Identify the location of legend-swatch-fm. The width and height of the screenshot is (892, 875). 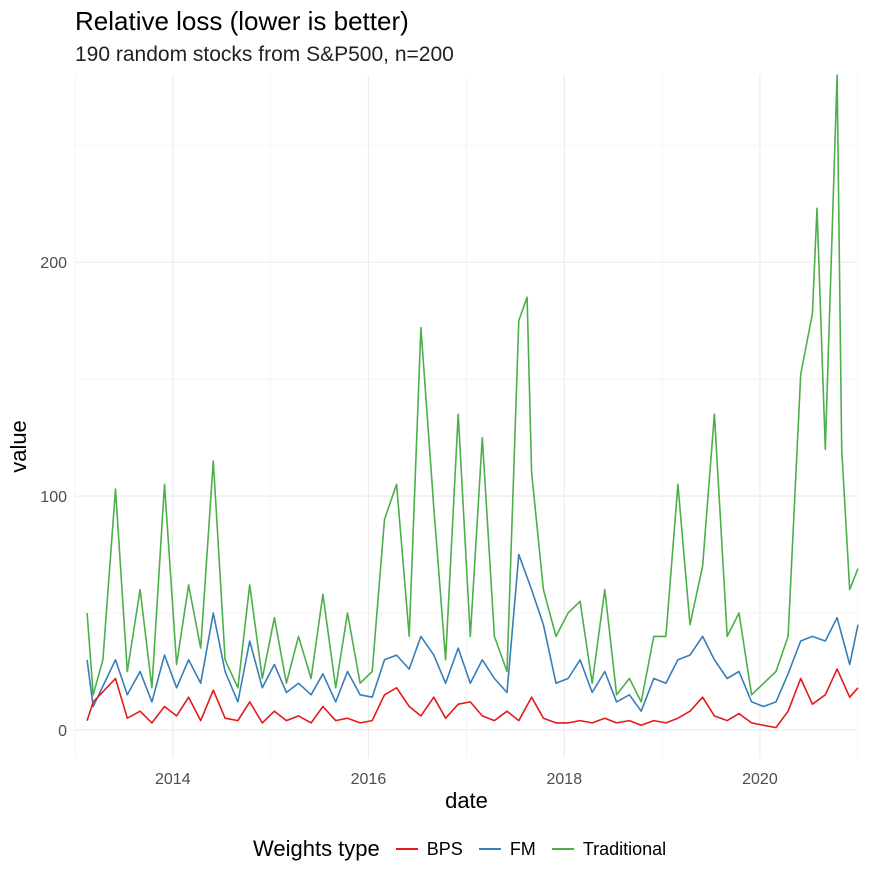
(489, 849).